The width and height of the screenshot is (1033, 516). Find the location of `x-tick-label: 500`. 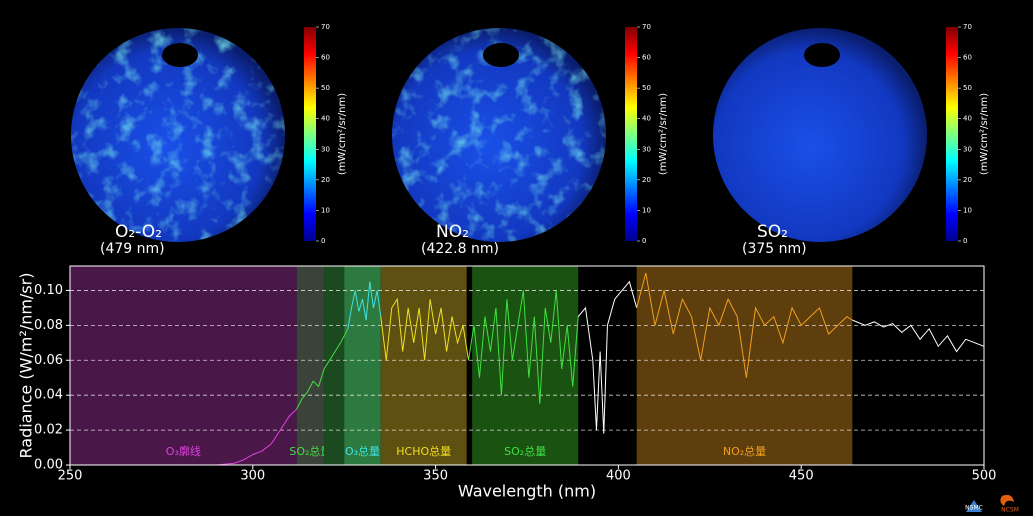

x-tick-label: 500 is located at coordinates (984, 476).